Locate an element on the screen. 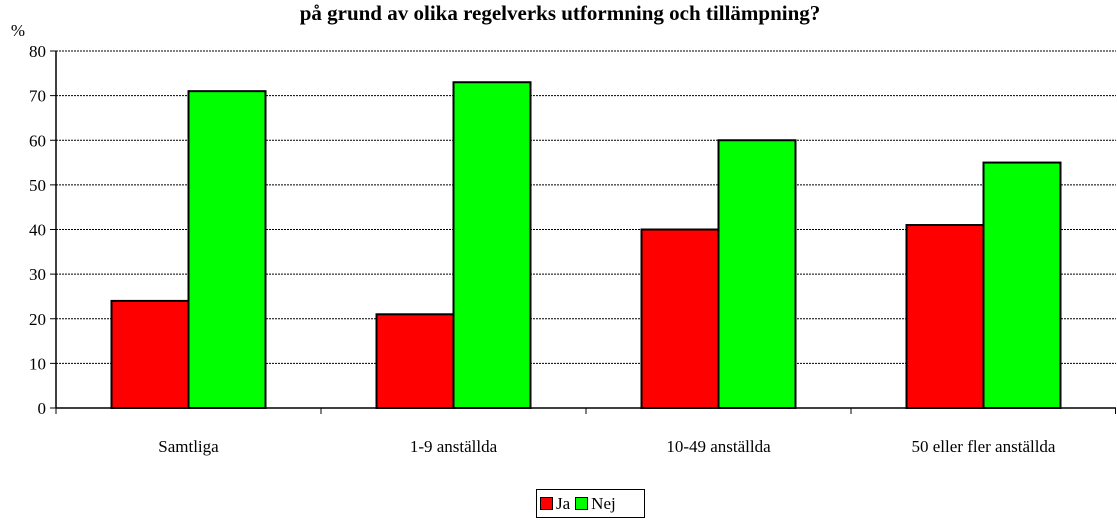 The width and height of the screenshot is (1117, 520). legend-label-ja: Ja is located at coordinates (563, 503).